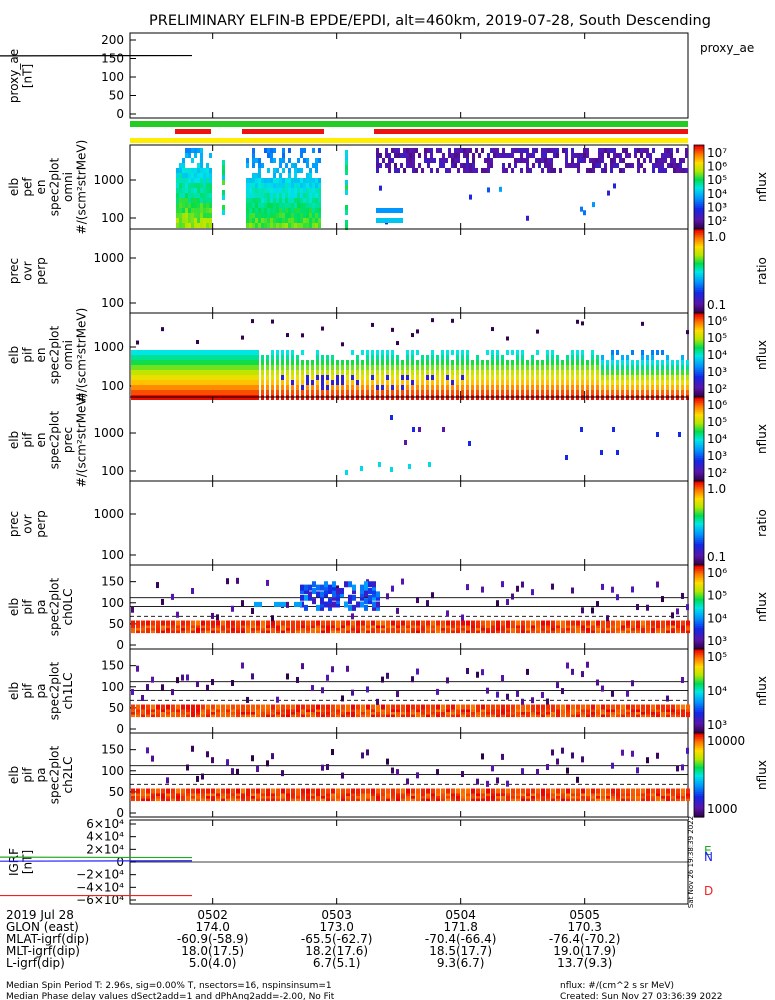 This screenshot has height=1000, width=775. Describe the element at coordinates (41, 271) in the screenshot. I see `y-axis-label-line: perp` at that location.